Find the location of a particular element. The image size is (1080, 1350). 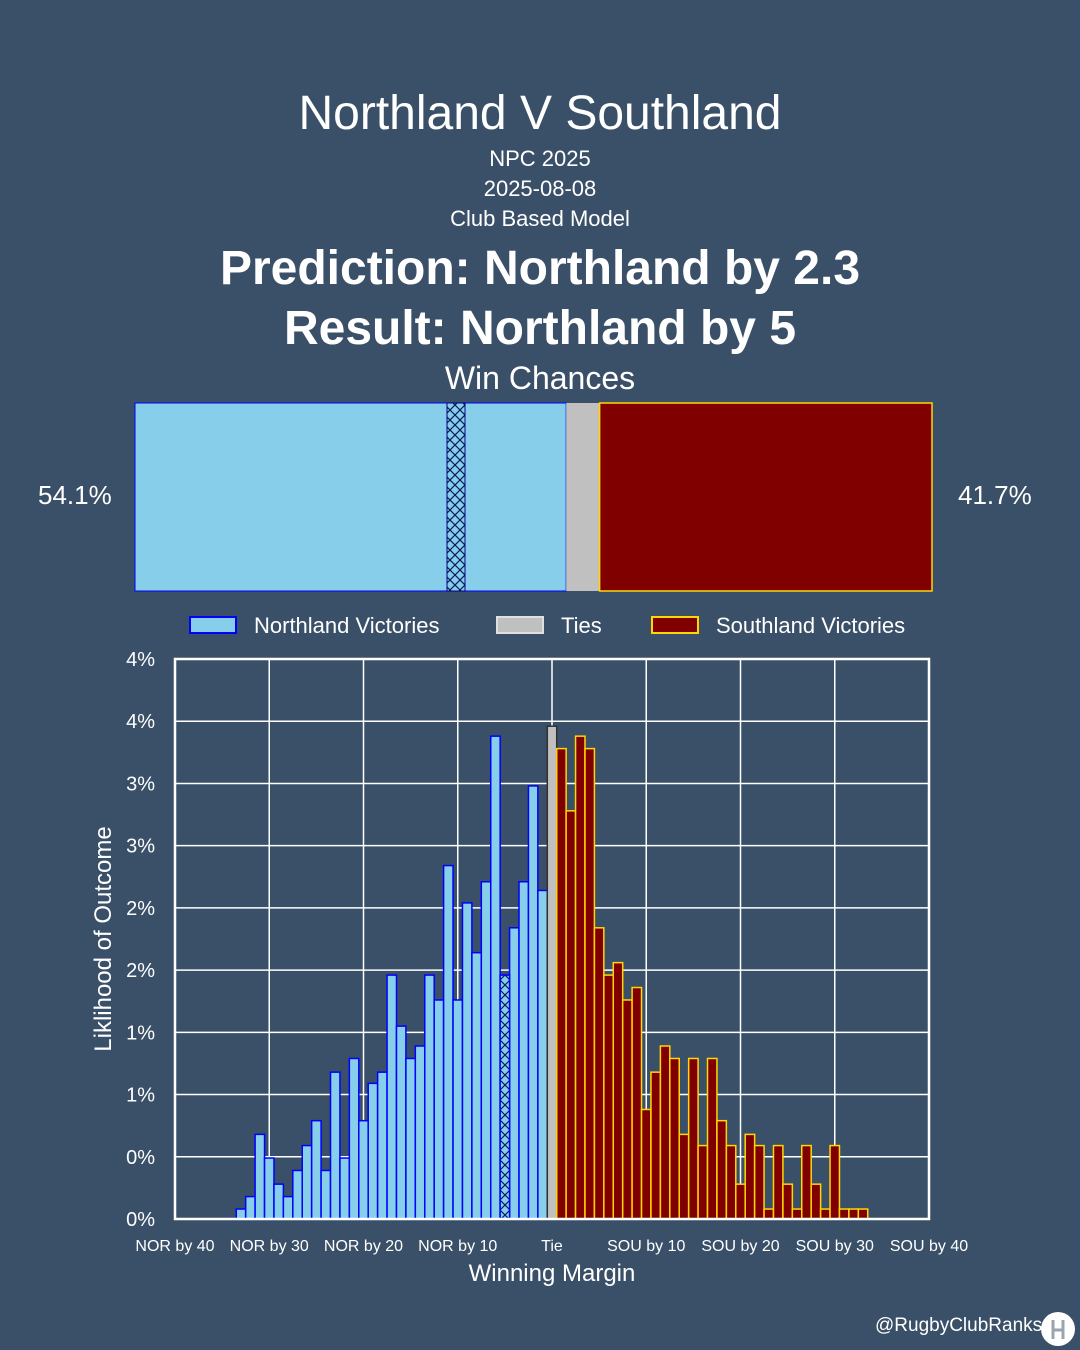

southland-win-percent: 41.7% is located at coordinates (995, 495).